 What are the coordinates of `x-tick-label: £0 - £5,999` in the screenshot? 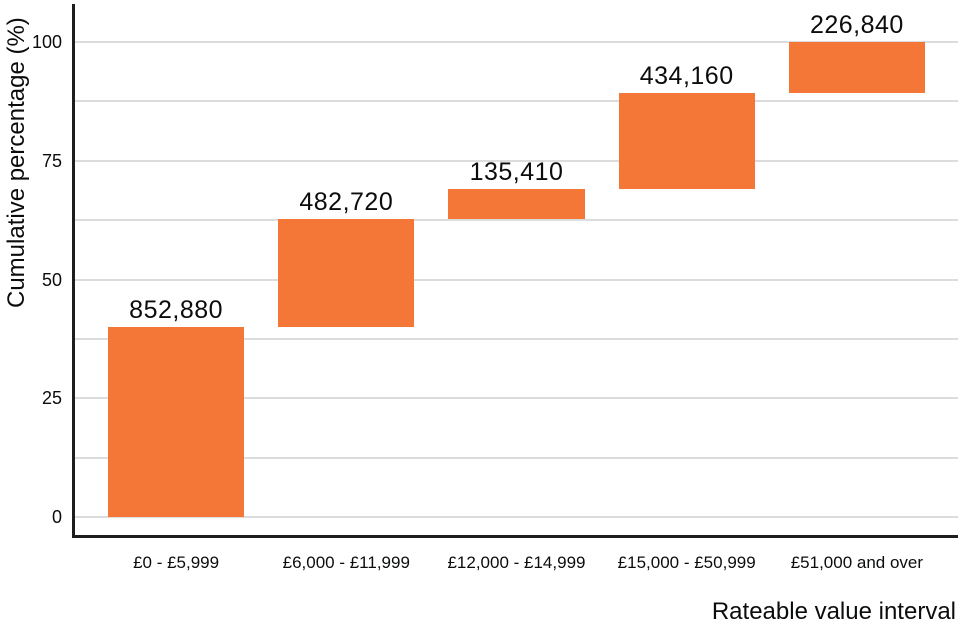 It's located at (176, 562).